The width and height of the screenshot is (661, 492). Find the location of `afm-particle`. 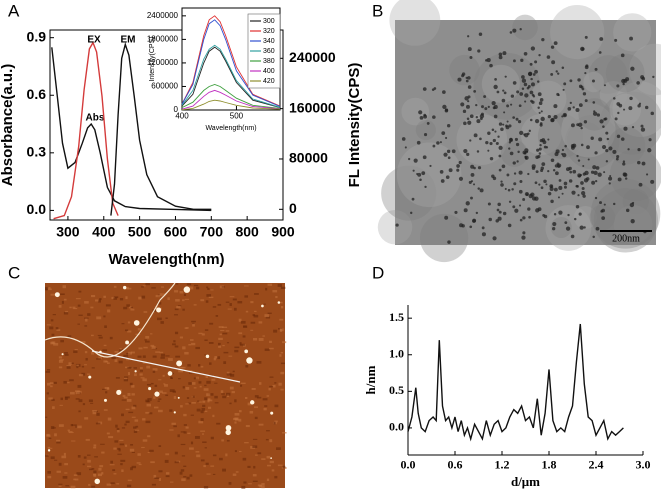

afm-particle is located at coordinates (249, 360).